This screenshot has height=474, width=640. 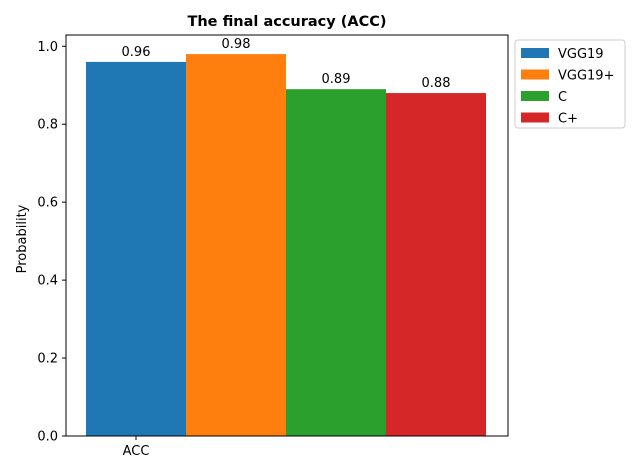 What do you see at coordinates (436, 83) in the screenshot?
I see `bar-value-label: 0.88` at bounding box center [436, 83].